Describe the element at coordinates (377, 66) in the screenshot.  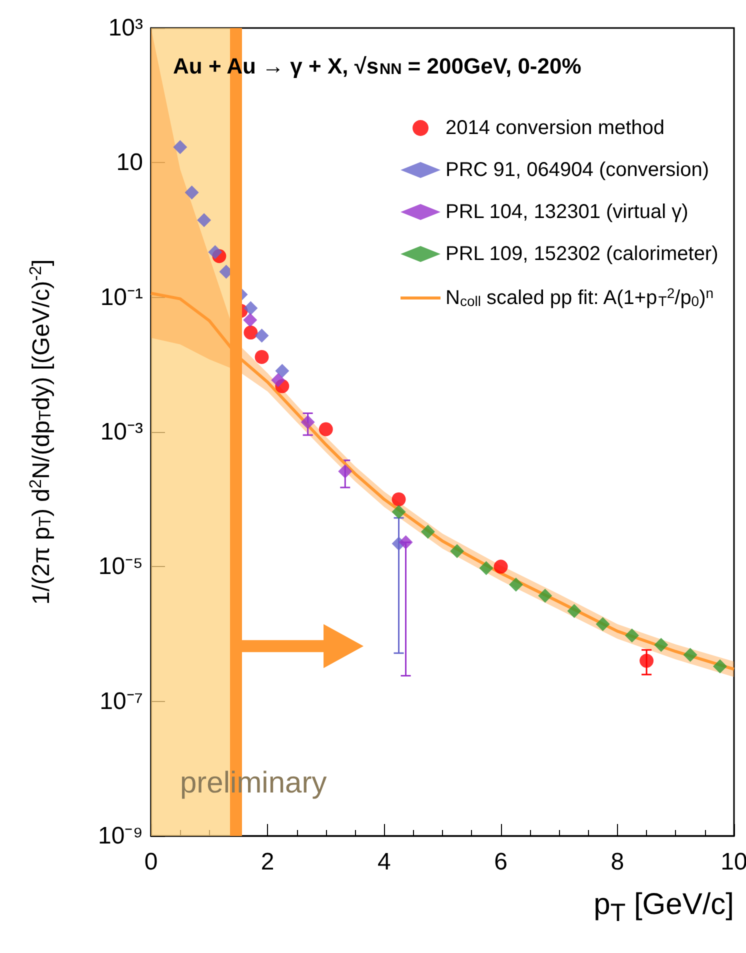
I see `text: Au + Au → γ + X, √sNN = 200GeV, 0-20%` at that location.